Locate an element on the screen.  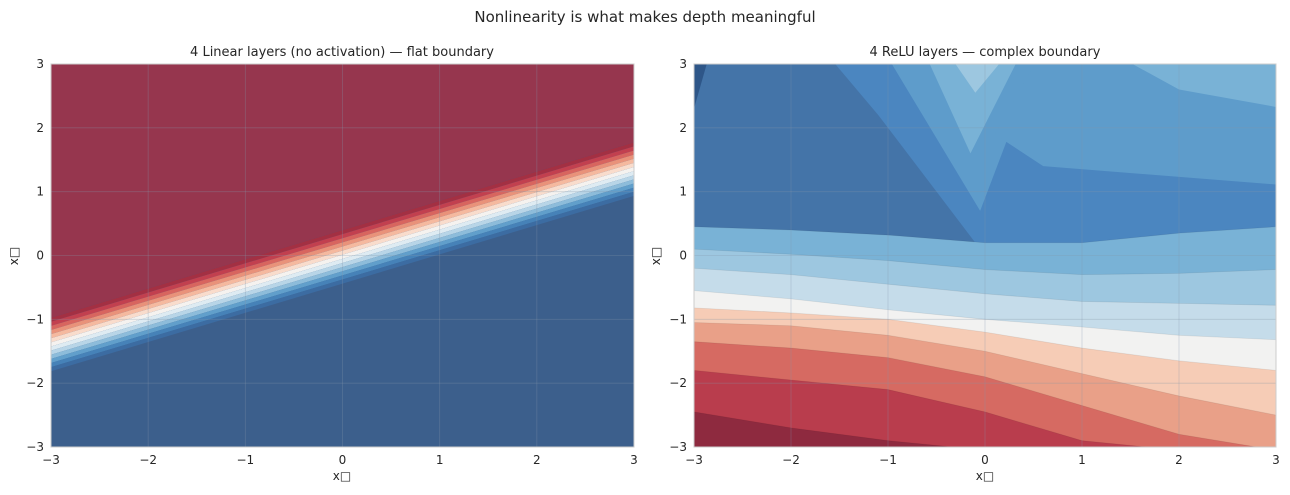
paler-blue-top-right is located at coordinates (1204, 85).